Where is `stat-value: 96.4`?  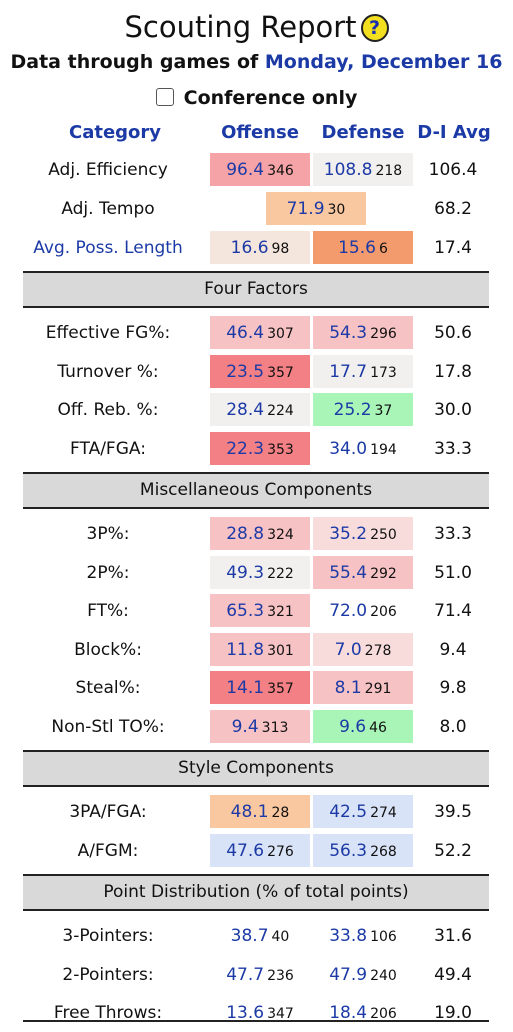 stat-value: 96.4 is located at coordinates (245, 170).